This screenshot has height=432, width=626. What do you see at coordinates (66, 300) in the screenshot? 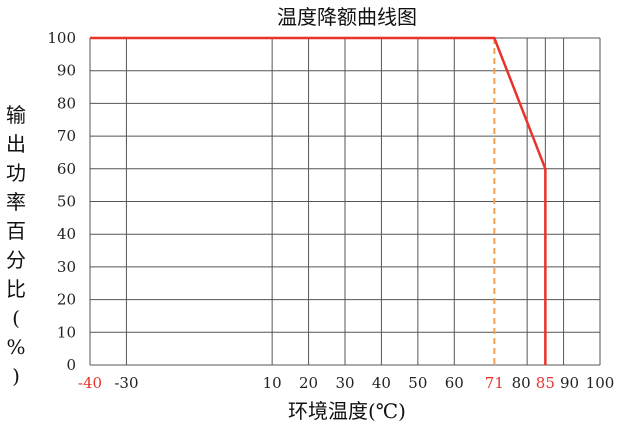
I see `y-tick-label: 20` at bounding box center [66, 300].